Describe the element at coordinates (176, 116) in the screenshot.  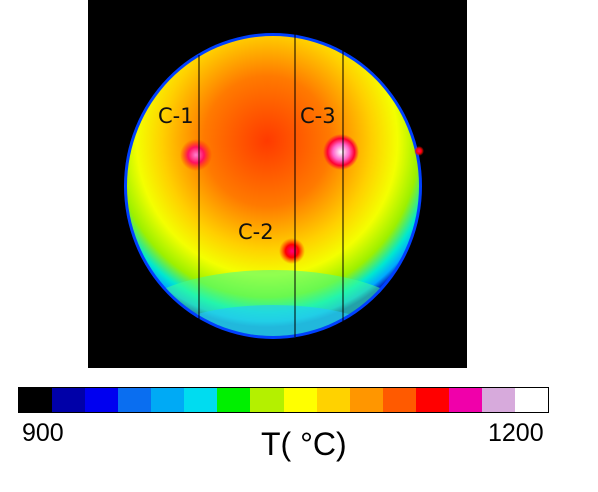
I see `marker-label-c1: C-1` at that location.